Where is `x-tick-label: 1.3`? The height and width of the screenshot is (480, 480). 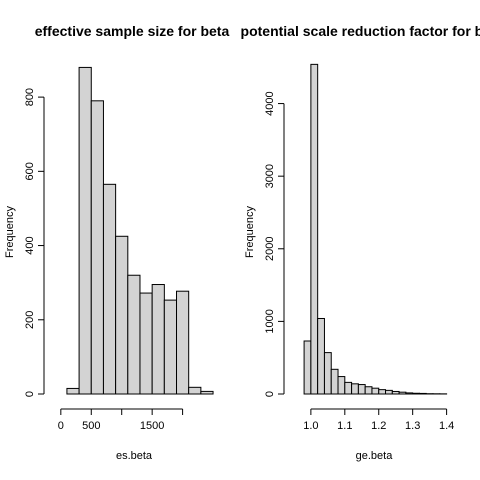 x-tick-label: 1.3 is located at coordinates (412, 426).